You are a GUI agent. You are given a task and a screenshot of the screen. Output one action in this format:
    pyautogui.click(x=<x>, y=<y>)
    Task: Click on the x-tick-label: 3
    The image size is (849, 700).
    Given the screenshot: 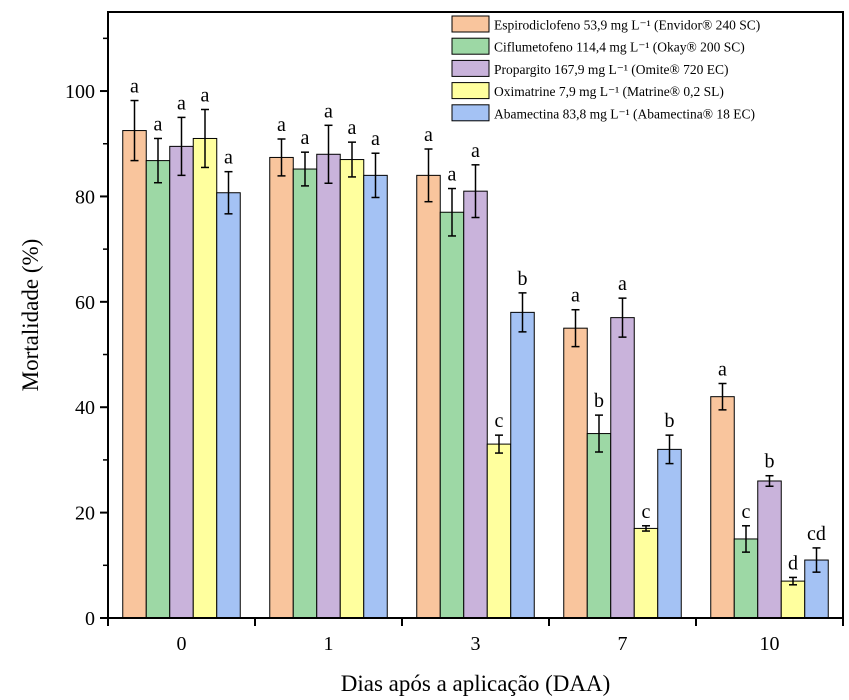 What is the action you would take?
    pyautogui.click(x=476, y=644)
    